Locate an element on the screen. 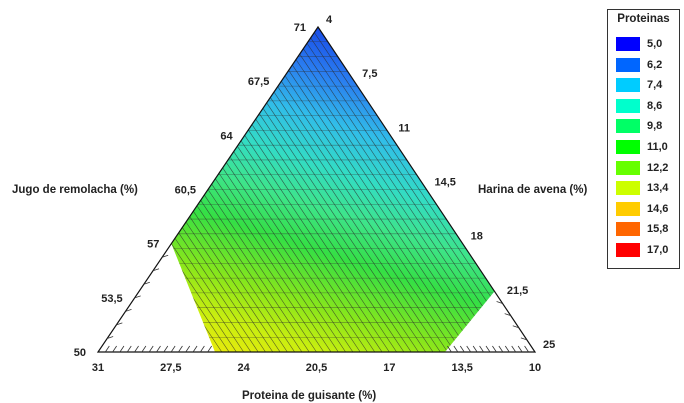 This screenshot has width=684, height=403. left-tick-label: 67,5 is located at coordinates (258, 82).